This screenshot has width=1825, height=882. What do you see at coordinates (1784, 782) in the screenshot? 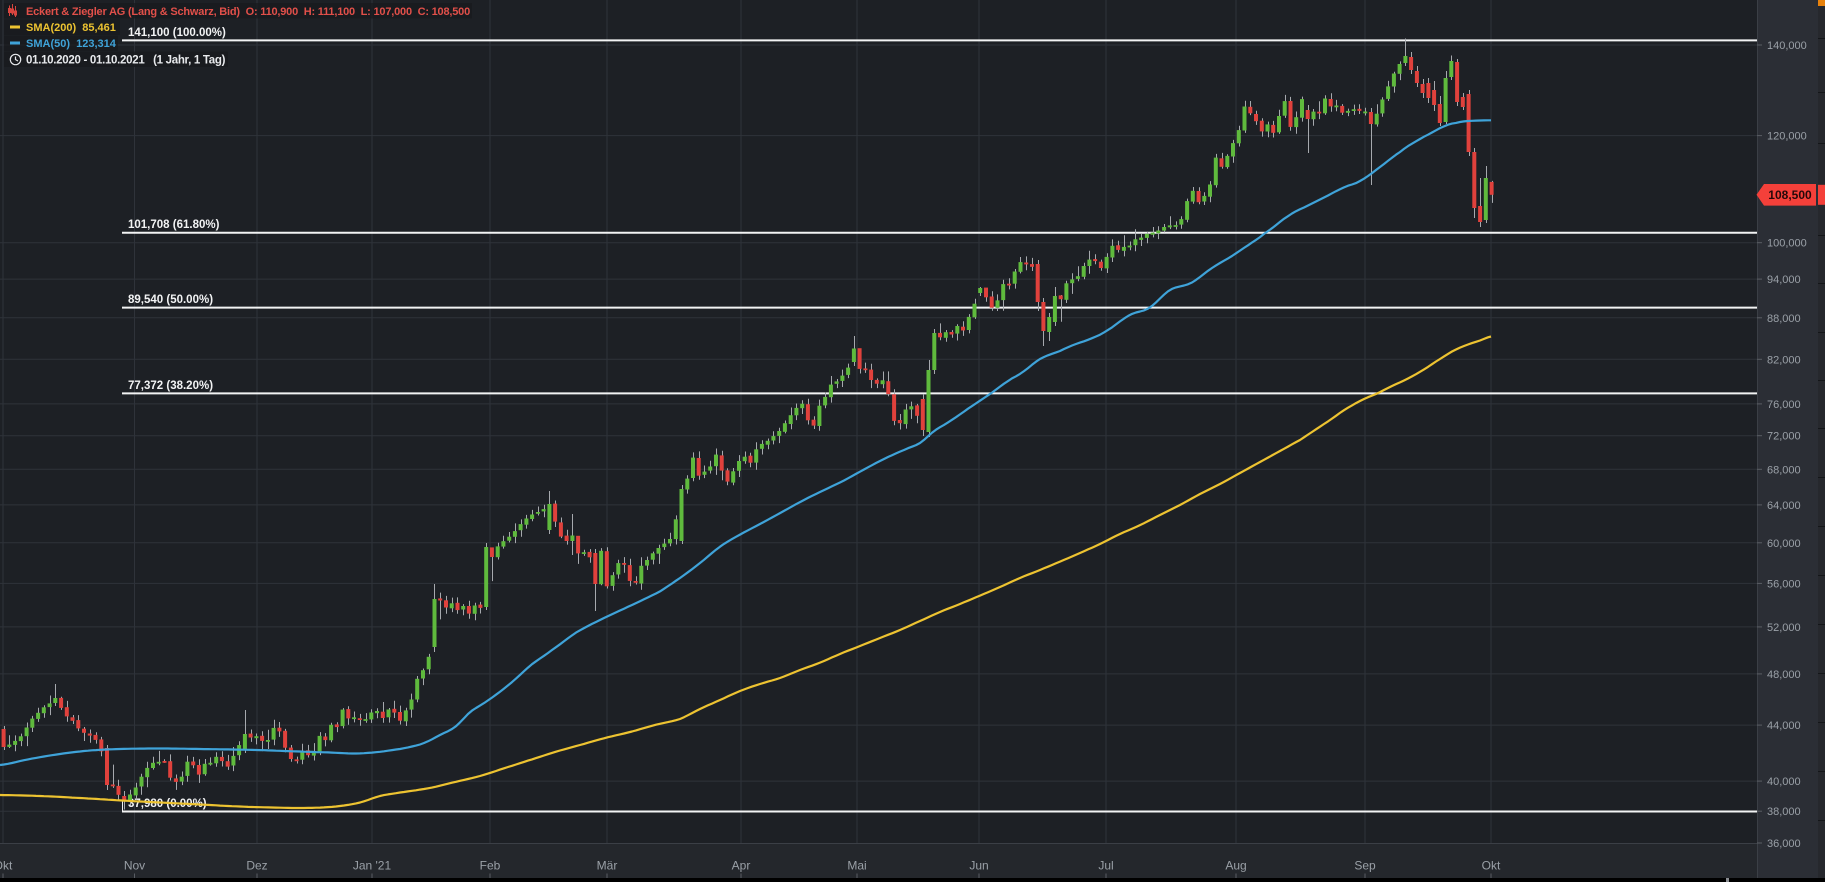
I see `svg-text: 40,000` at bounding box center [1784, 782].